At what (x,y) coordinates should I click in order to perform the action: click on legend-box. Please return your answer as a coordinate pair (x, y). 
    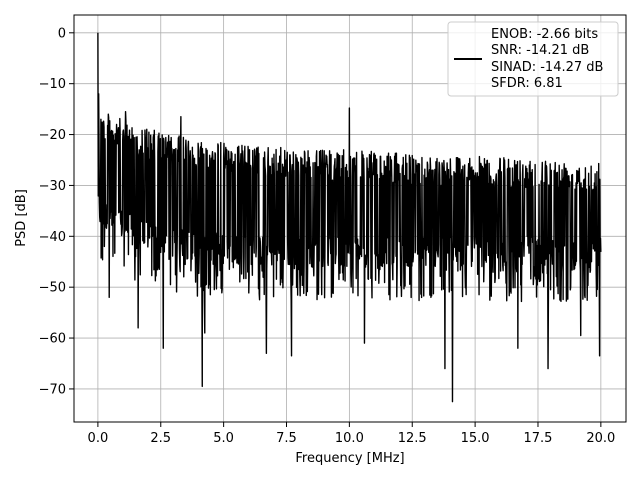
    Looking at the image, I should click on (533, 59).